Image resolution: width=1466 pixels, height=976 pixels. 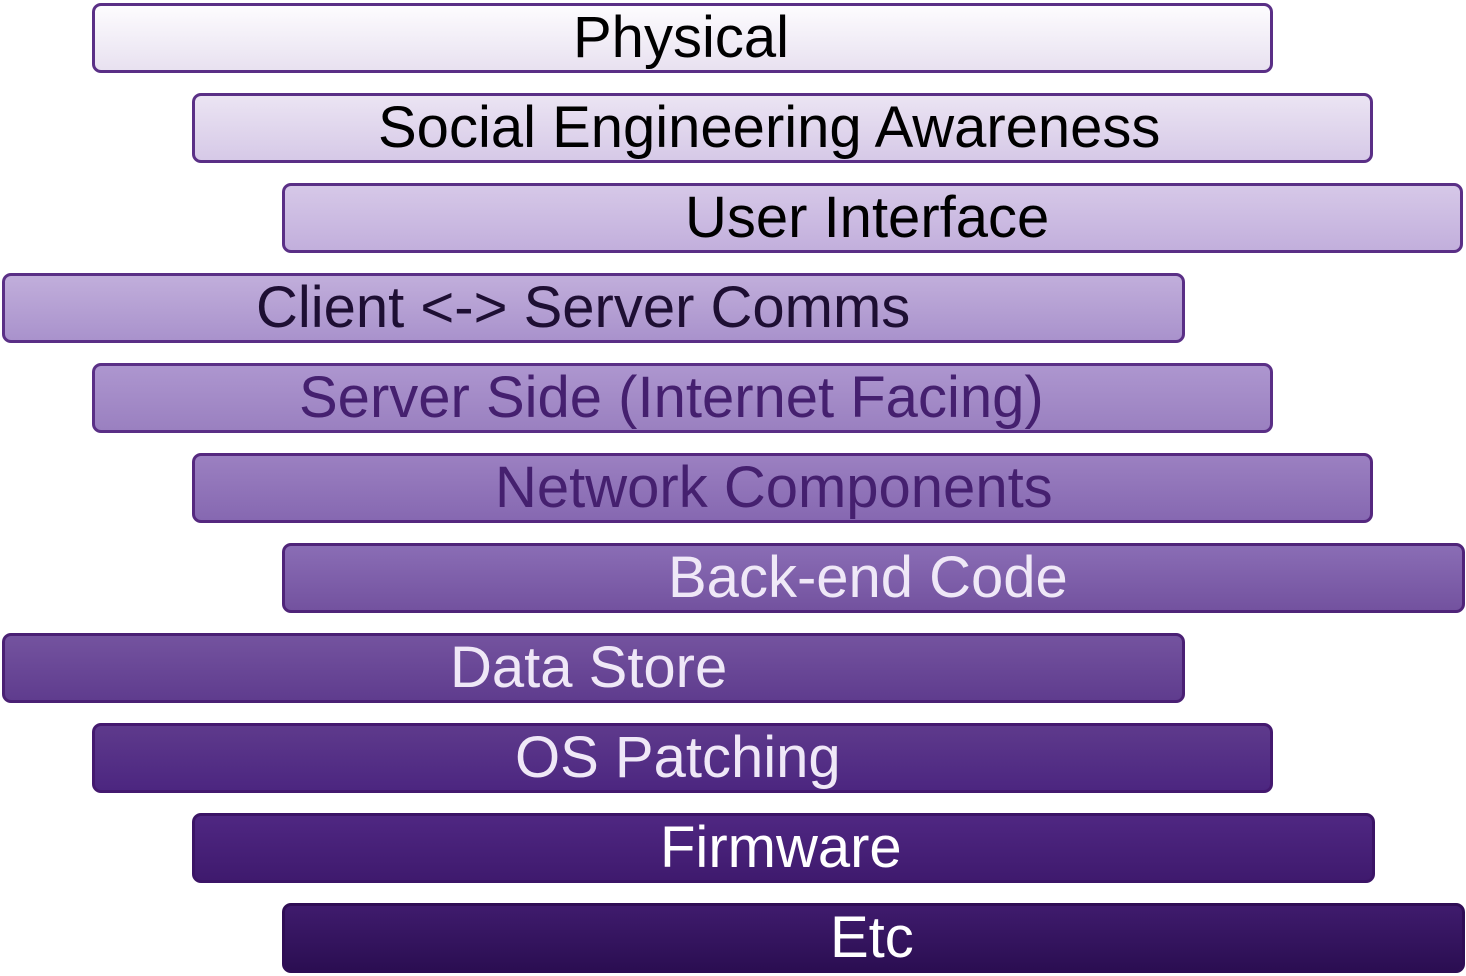 I want to click on layer-label: Client <-> Server Comms, so click(x=583, y=307).